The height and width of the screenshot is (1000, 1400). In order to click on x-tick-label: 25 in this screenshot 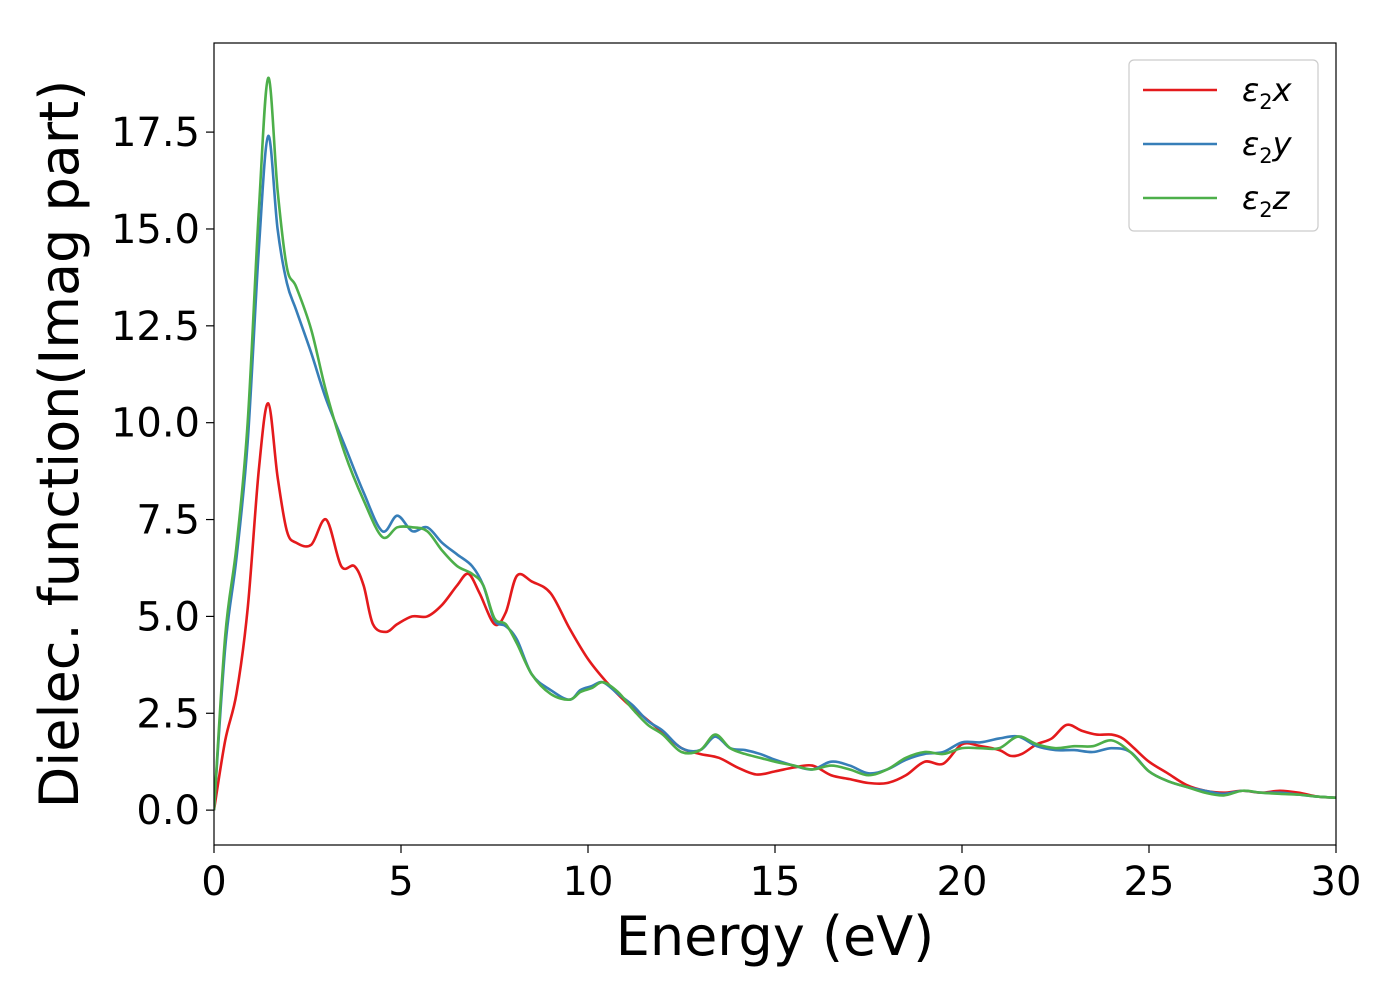, I will do `click(1149, 882)`.